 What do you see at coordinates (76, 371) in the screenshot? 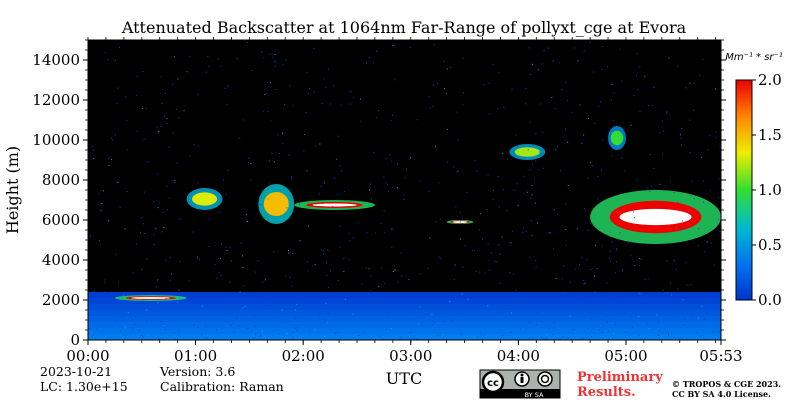
I see `date-label: 2023-10-21` at bounding box center [76, 371].